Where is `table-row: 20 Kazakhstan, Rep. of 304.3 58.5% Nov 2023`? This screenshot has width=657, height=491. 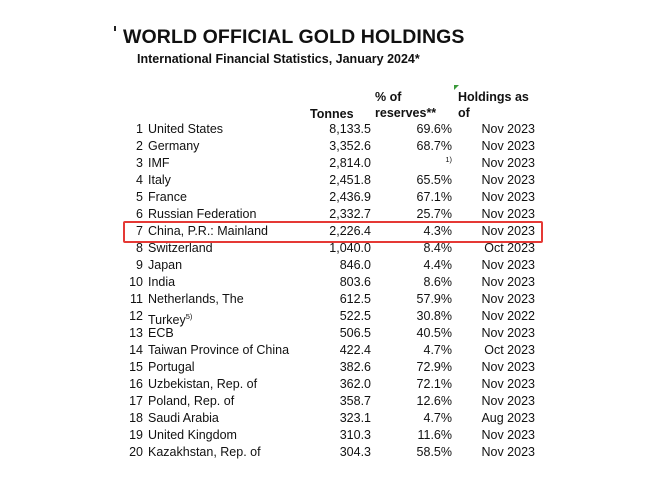
table-row: 20 Kazakhstan, Rep. of 304.3 58.5% Nov 2023 is located at coordinates (328, 452).